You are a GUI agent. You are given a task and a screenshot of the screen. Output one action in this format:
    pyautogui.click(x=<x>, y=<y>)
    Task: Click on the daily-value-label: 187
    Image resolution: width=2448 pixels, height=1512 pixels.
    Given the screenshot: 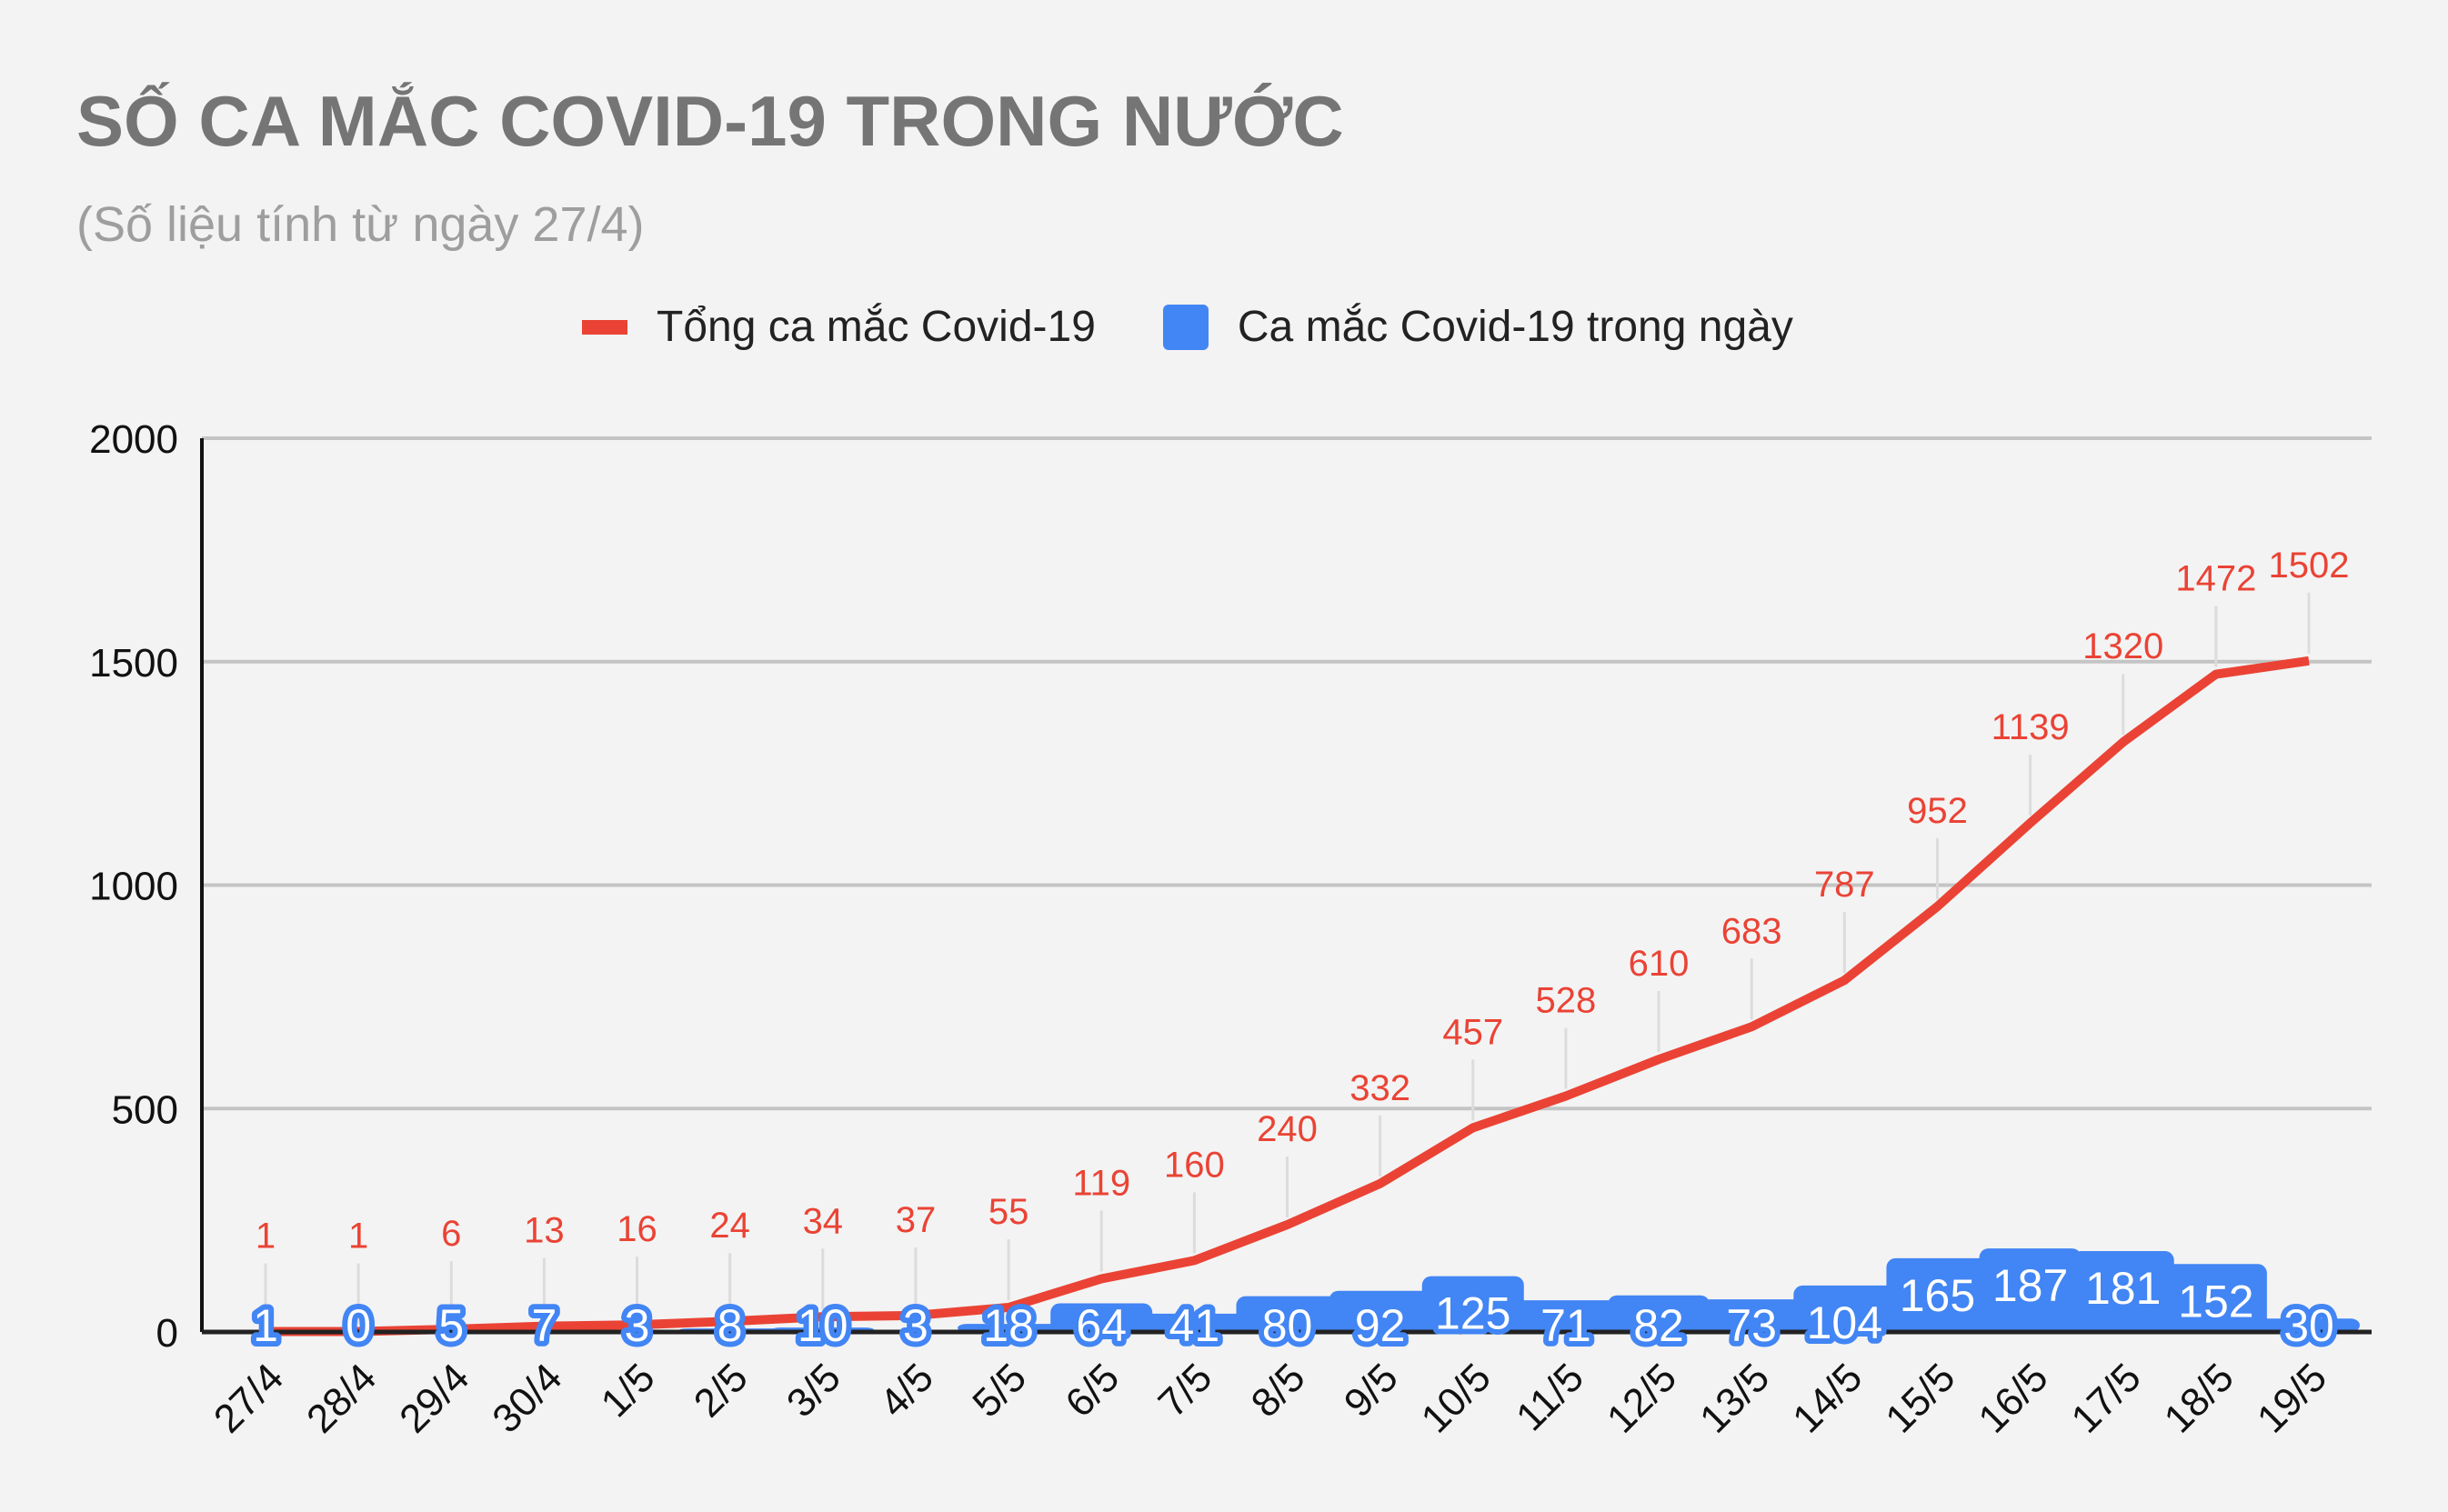 What is the action you would take?
    pyautogui.click(x=2030, y=1285)
    